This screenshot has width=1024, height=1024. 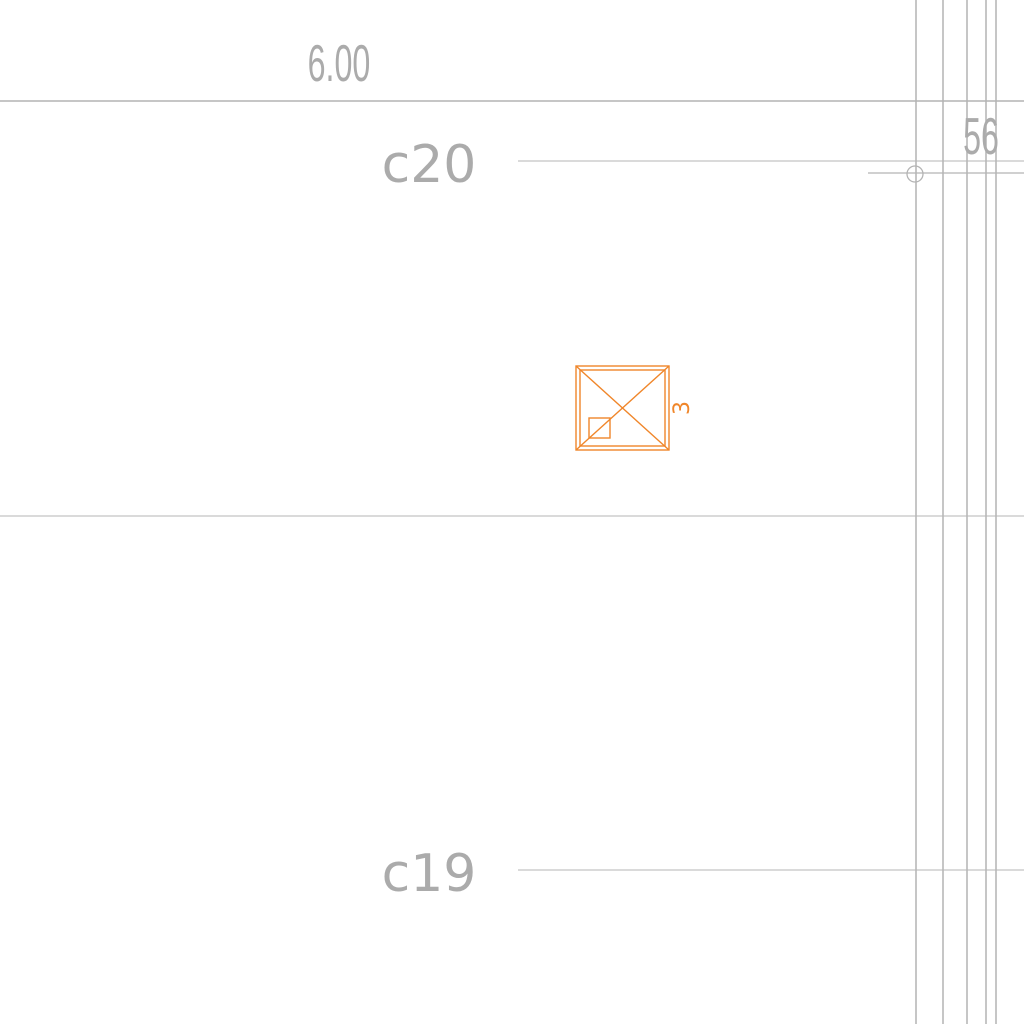 I want to click on column-symbol-icon, so click(x=622, y=408).